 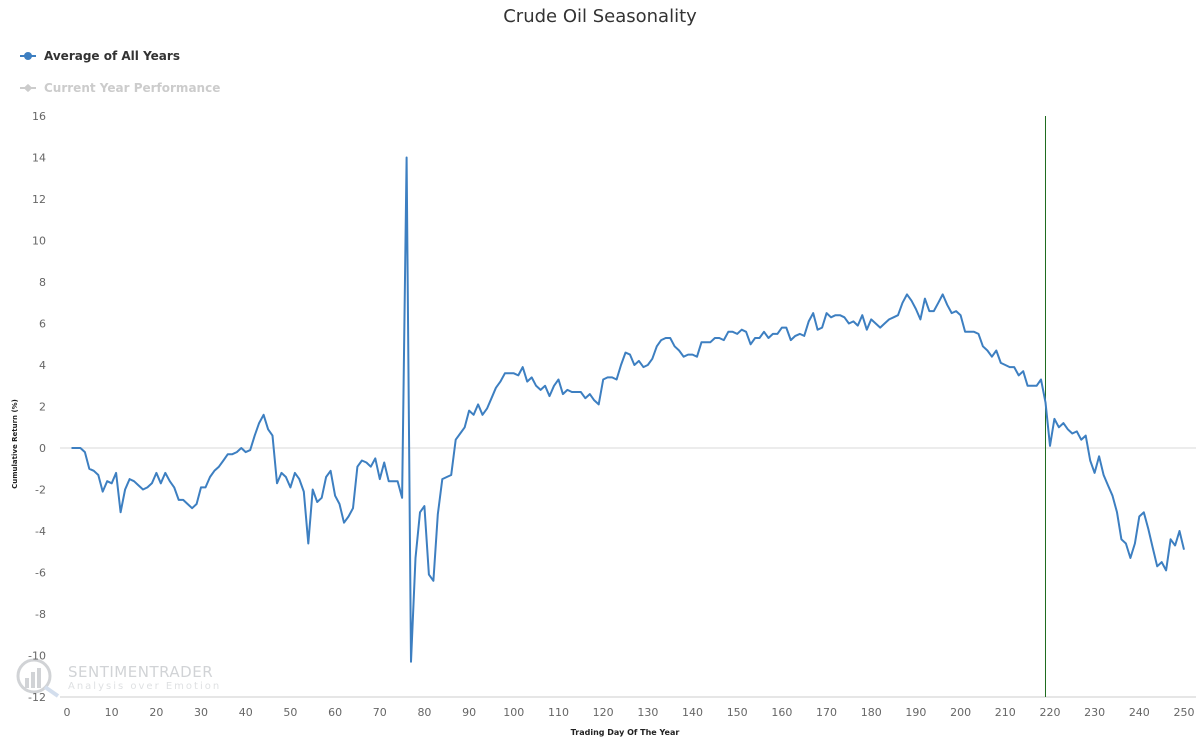 What do you see at coordinates (39, 116) in the screenshot?
I see `y-tick-label: 16` at bounding box center [39, 116].